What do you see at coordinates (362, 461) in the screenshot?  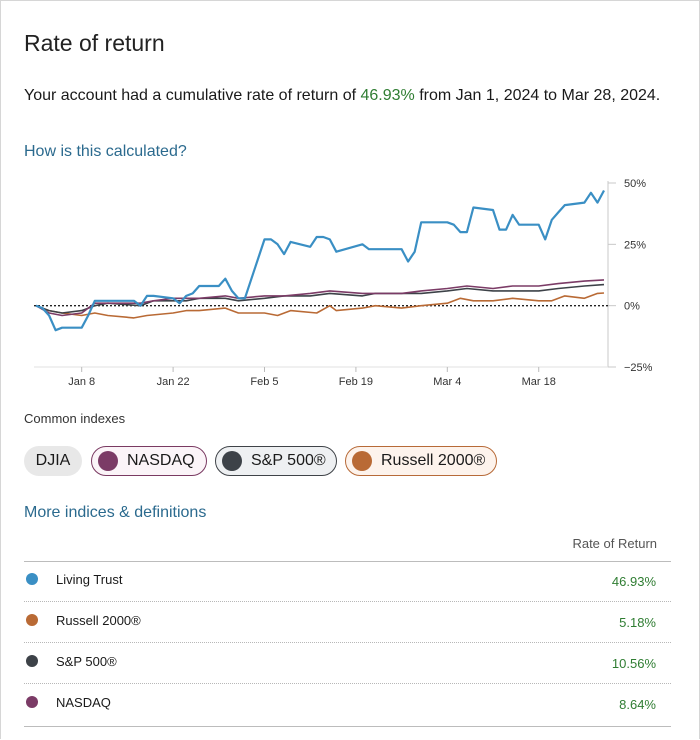 I see `russell-dot-icon` at bounding box center [362, 461].